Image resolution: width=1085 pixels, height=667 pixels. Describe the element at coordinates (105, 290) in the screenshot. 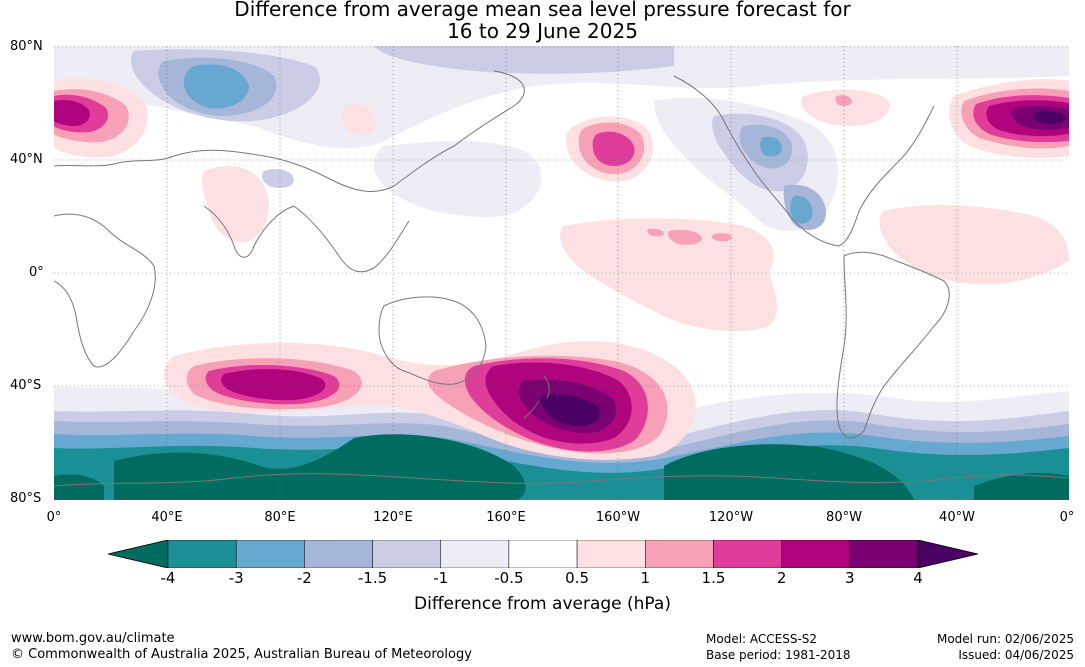

I see `africa-coast` at that location.